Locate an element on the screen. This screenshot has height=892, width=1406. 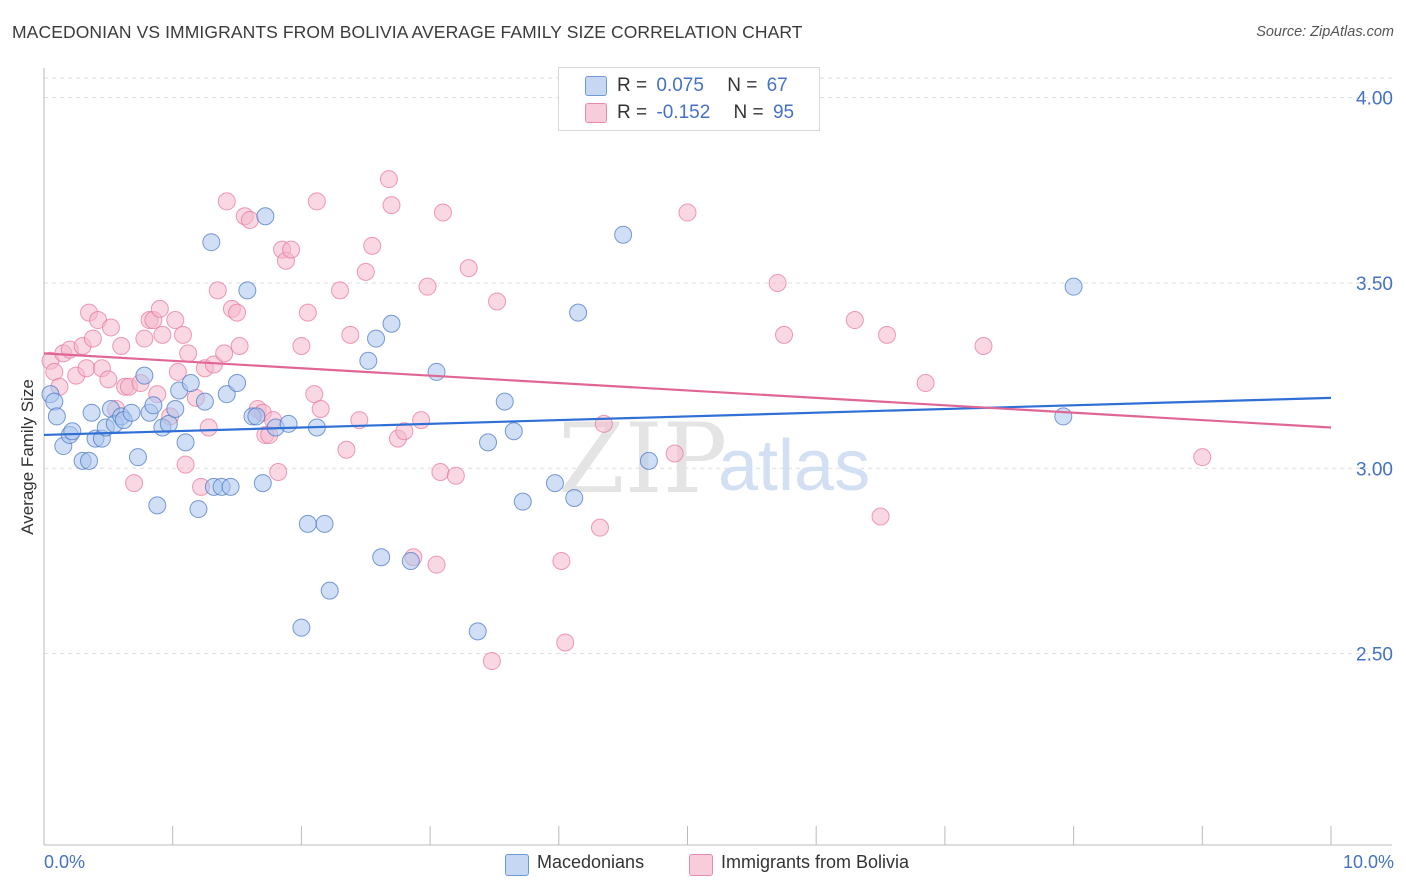
legend-n-value-pink: 95 is located at coordinates (783, 112).